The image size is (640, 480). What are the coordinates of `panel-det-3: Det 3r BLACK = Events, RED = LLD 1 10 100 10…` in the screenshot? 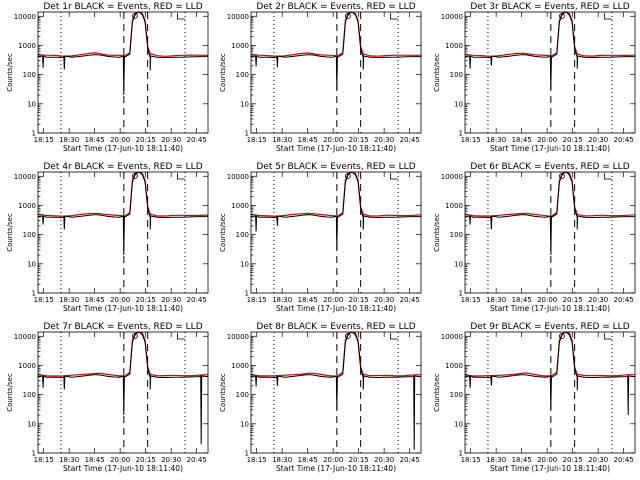 It's located at (534, 77).